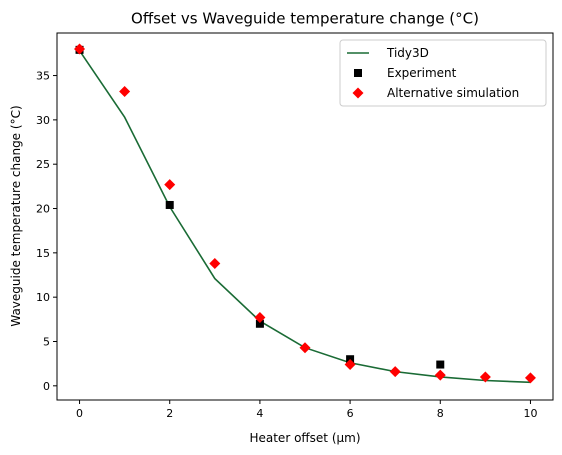 Image resolution: width=562 pixels, height=455 pixels. I want to click on x-tick-label: 8, so click(440, 413).